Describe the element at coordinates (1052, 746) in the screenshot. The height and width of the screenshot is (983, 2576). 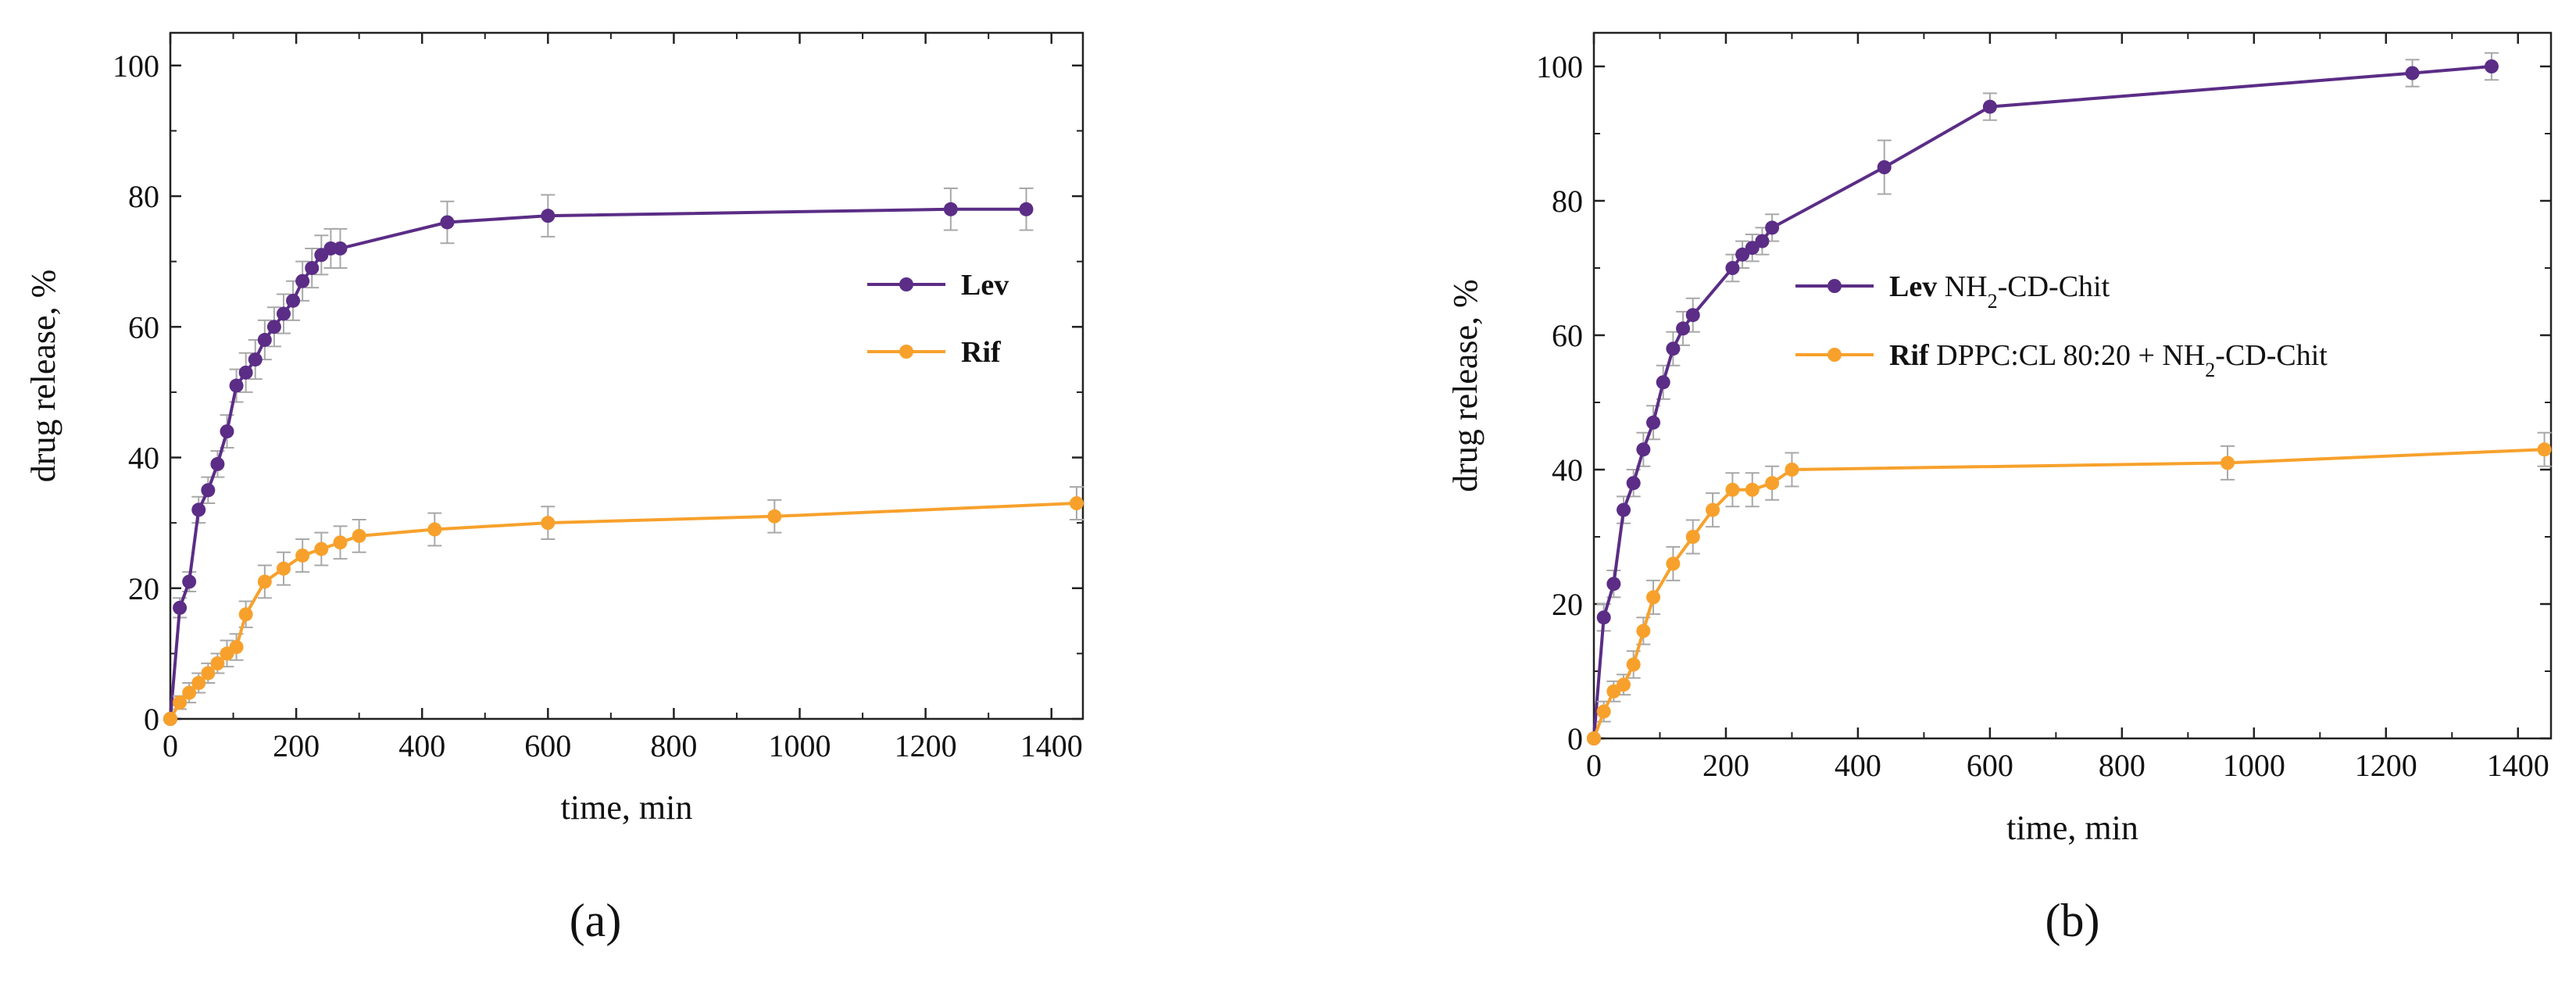
I see `x-tick-label: 1400` at that location.